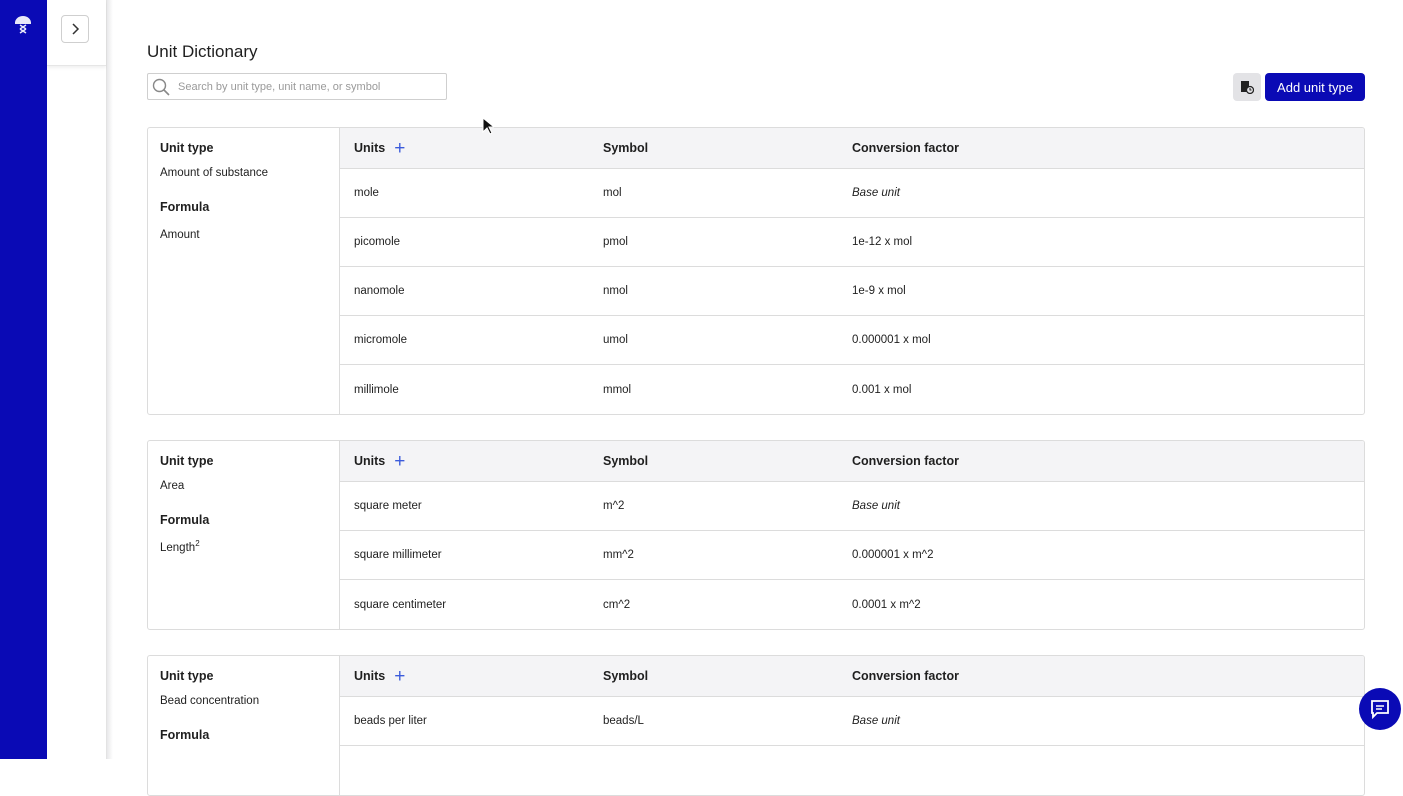 The width and height of the screenshot is (1403, 796). Describe the element at coordinates (23, 28) in the screenshot. I see `logo-icon` at that location.